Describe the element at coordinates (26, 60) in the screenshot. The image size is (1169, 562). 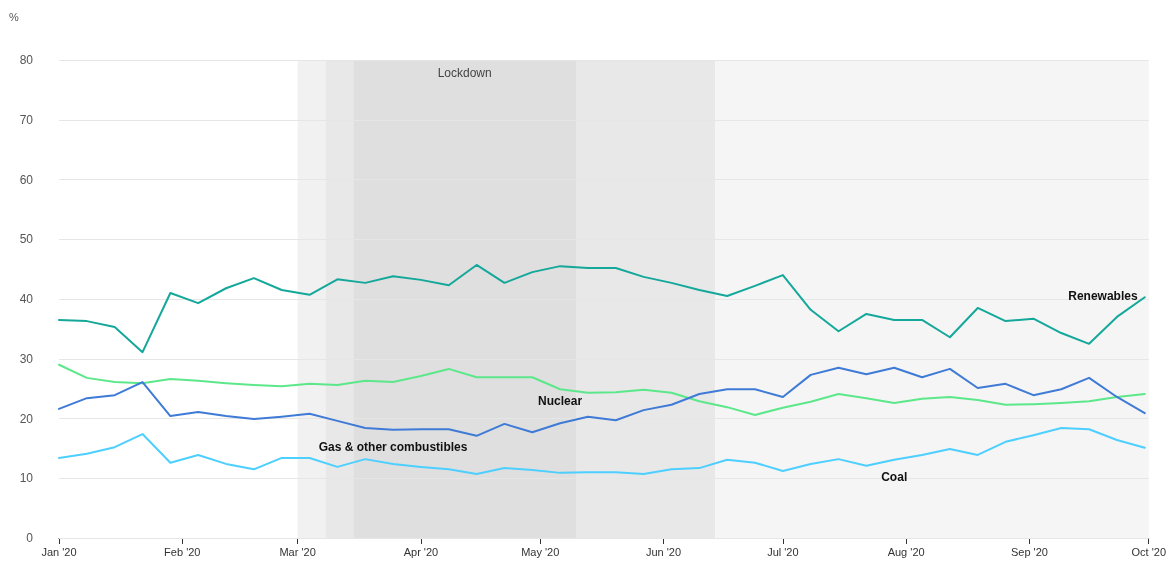
I see `y-tick-label: 80` at that location.